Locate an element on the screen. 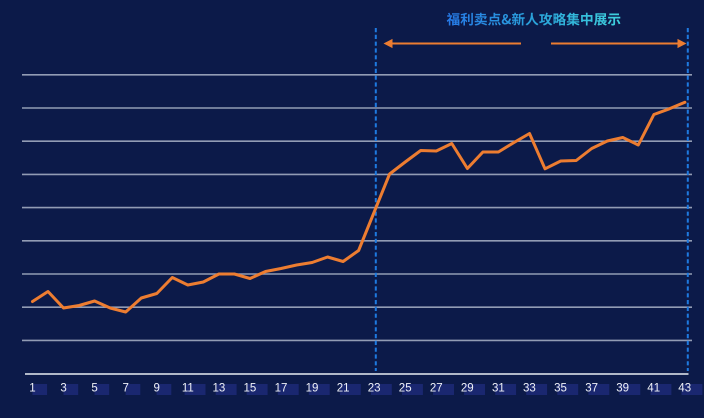 The image size is (704, 418). svg-text: 27 is located at coordinates (436, 389).